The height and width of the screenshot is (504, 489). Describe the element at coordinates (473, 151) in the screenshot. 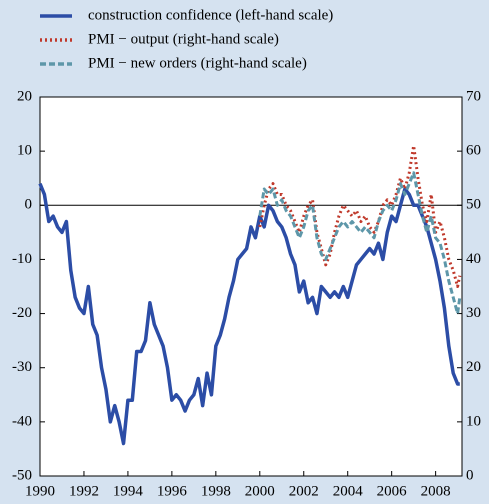

I see `y2-tick-label: 60` at that location.